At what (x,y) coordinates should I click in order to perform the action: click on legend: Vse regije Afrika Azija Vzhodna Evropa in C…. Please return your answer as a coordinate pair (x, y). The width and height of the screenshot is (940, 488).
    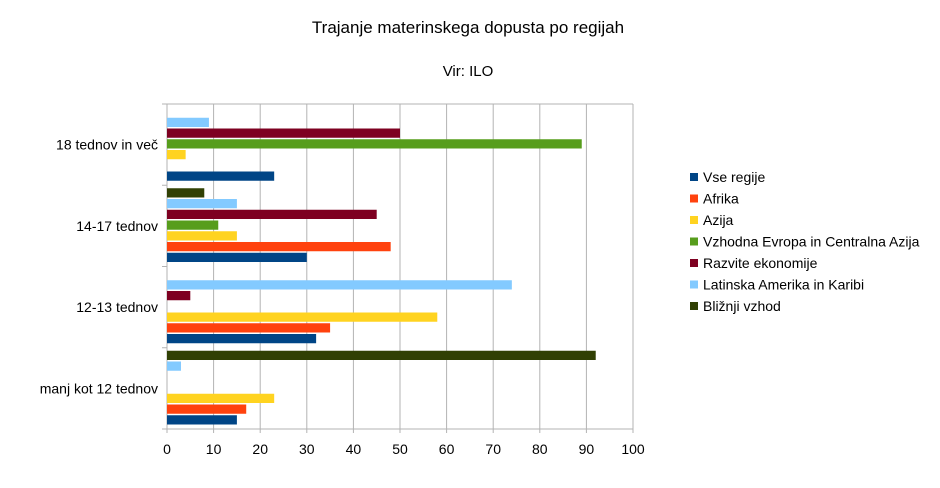
    Looking at the image, I should click on (805, 241).